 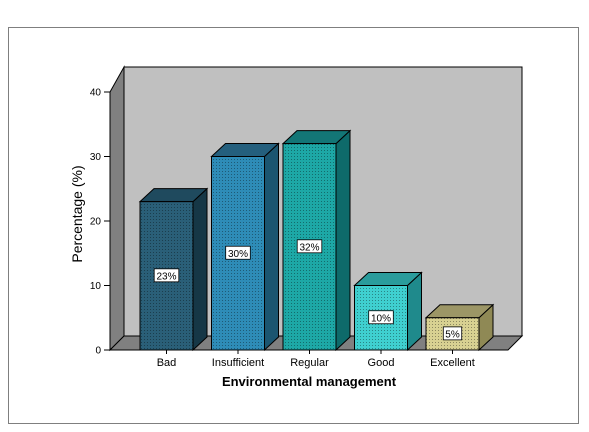 I want to click on data-label: 32%, so click(x=309, y=247).